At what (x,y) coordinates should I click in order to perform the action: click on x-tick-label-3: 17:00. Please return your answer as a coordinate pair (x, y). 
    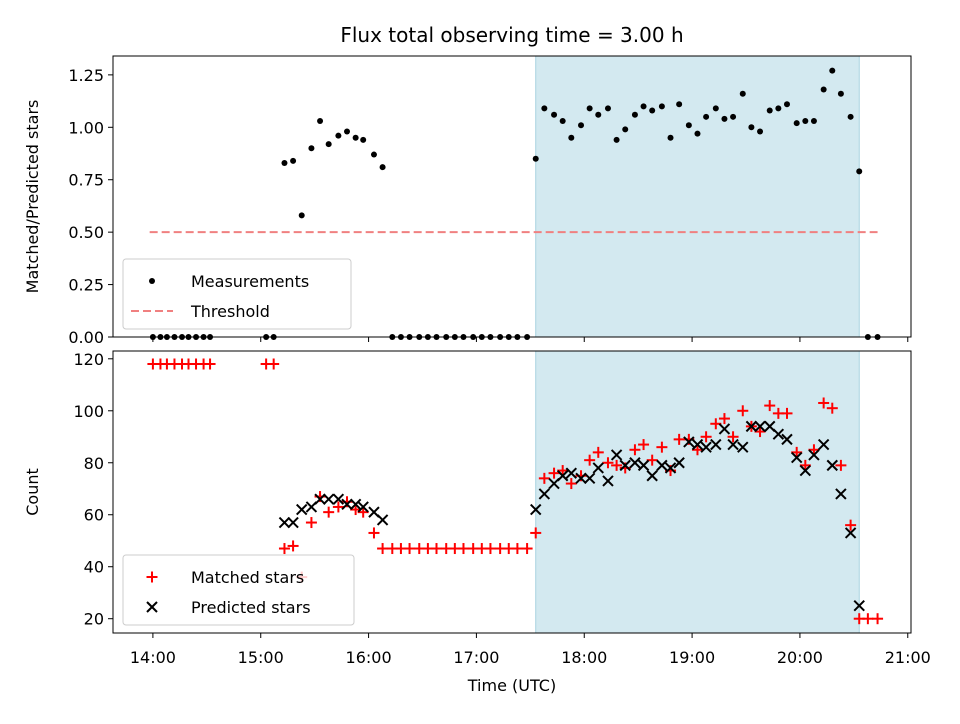
    Looking at the image, I should click on (476, 657).